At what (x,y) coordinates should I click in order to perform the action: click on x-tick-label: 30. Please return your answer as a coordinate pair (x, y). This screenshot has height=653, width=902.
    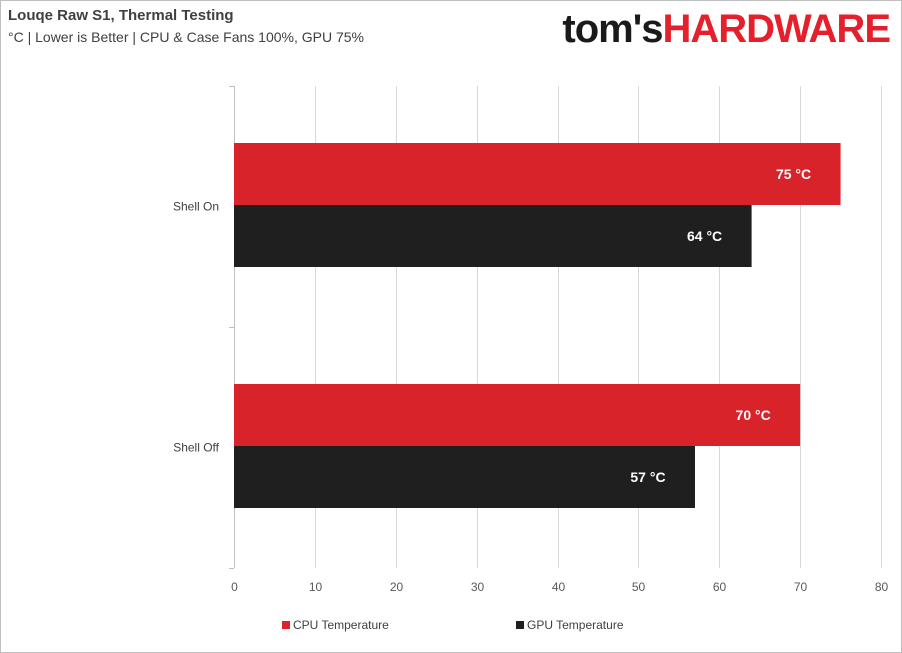
    Looking at the image, I should click on (478, 587).